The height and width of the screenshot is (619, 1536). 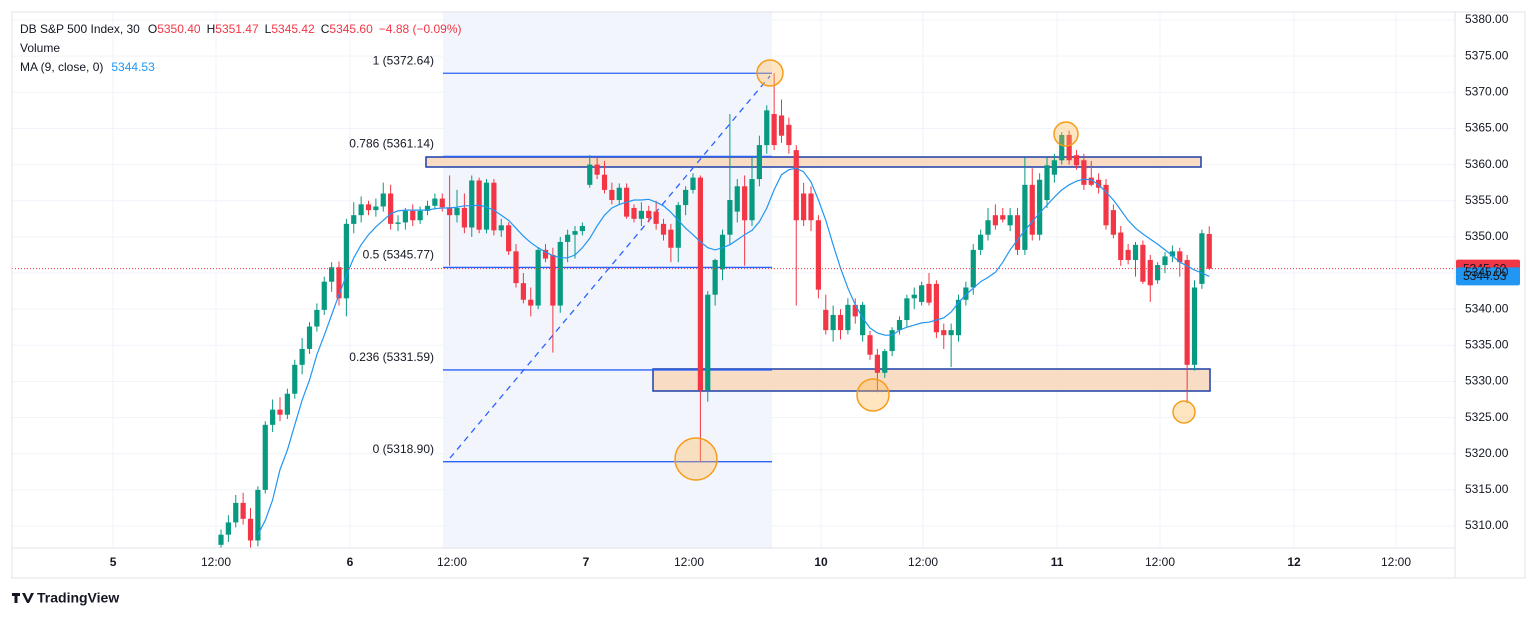 I want to click on change: −4.88 (−0.09%), so click(x=420, y=29).